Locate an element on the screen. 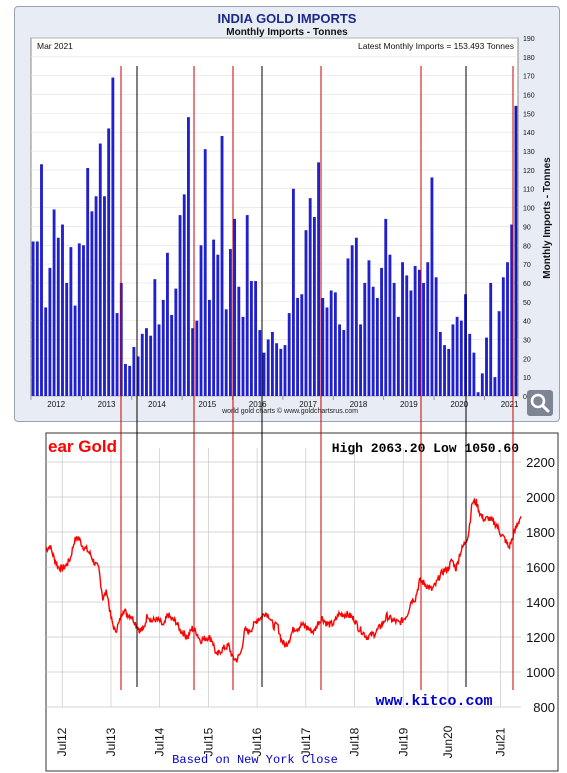 The image size is (567, 773). imports-year-label: 2018 is located at coordinates (359, 404).